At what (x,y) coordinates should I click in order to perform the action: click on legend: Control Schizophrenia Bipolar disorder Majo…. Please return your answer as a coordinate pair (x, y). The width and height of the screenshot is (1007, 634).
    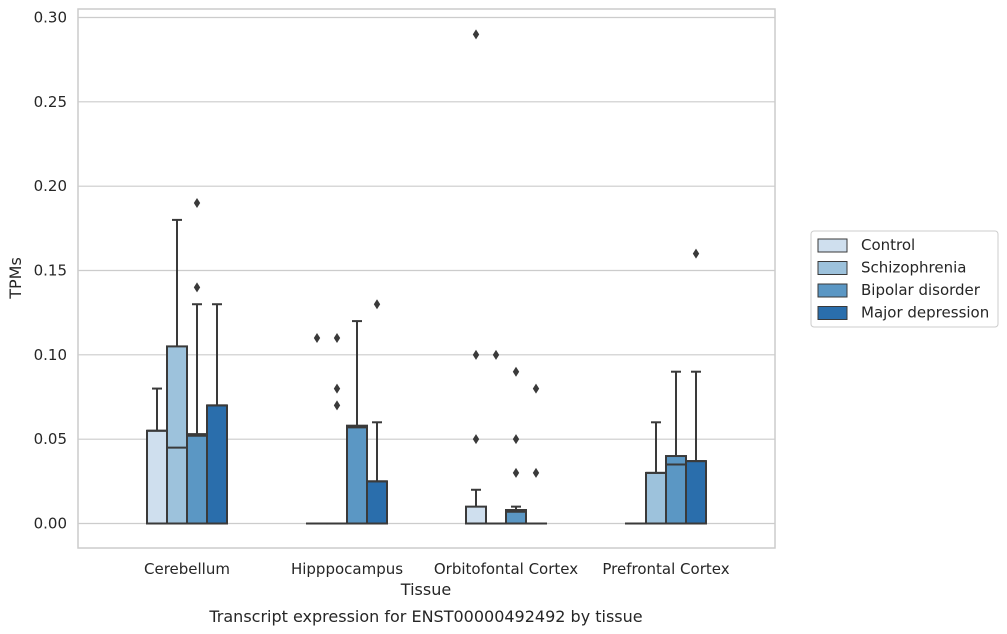
    Looking at the image, I should click on (904, 279).